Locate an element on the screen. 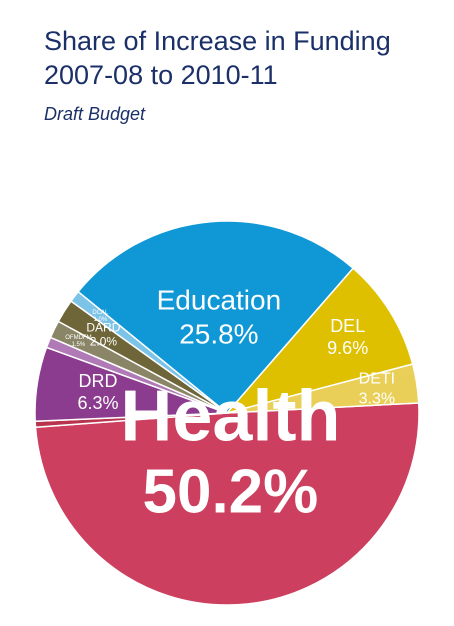  chart-subtitle: Draft Budget is located at coordinates (95, 114).